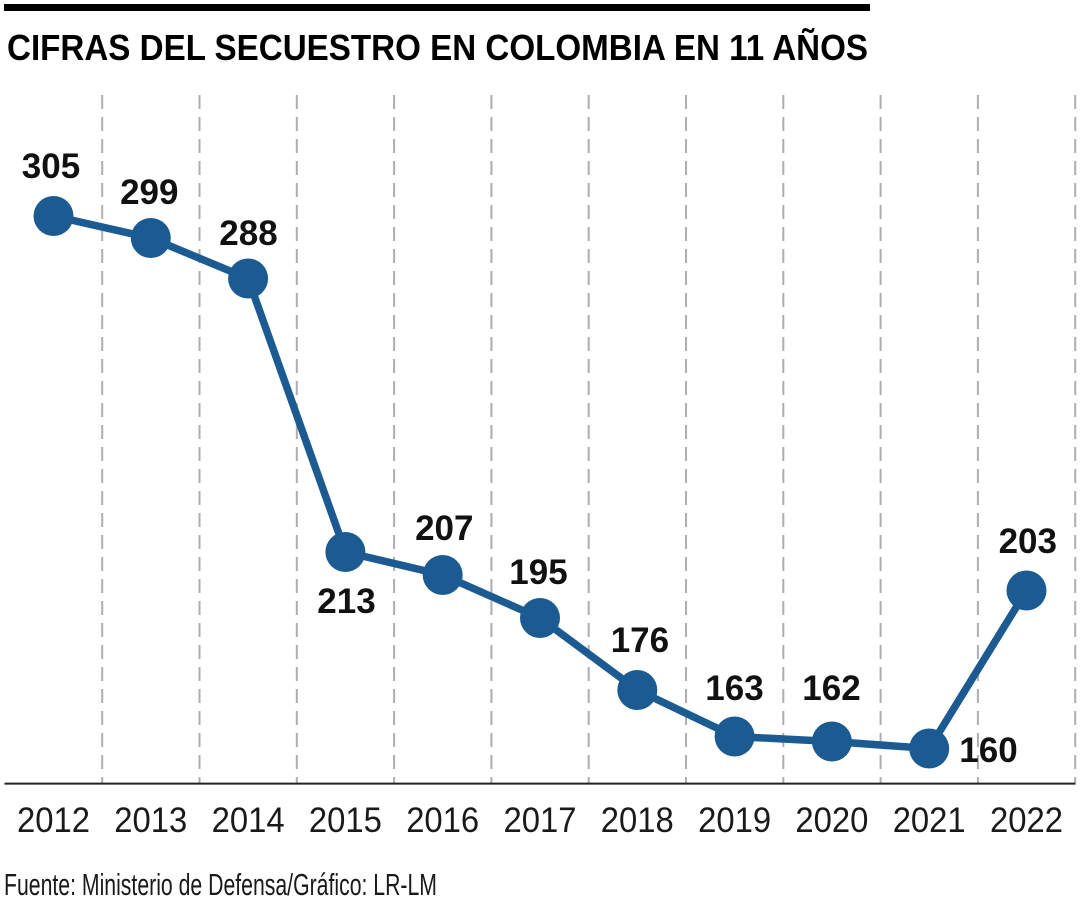  Describe the element at coordinates (53, 820) in the screenshot. I see `svg-text: 2012` at that location.